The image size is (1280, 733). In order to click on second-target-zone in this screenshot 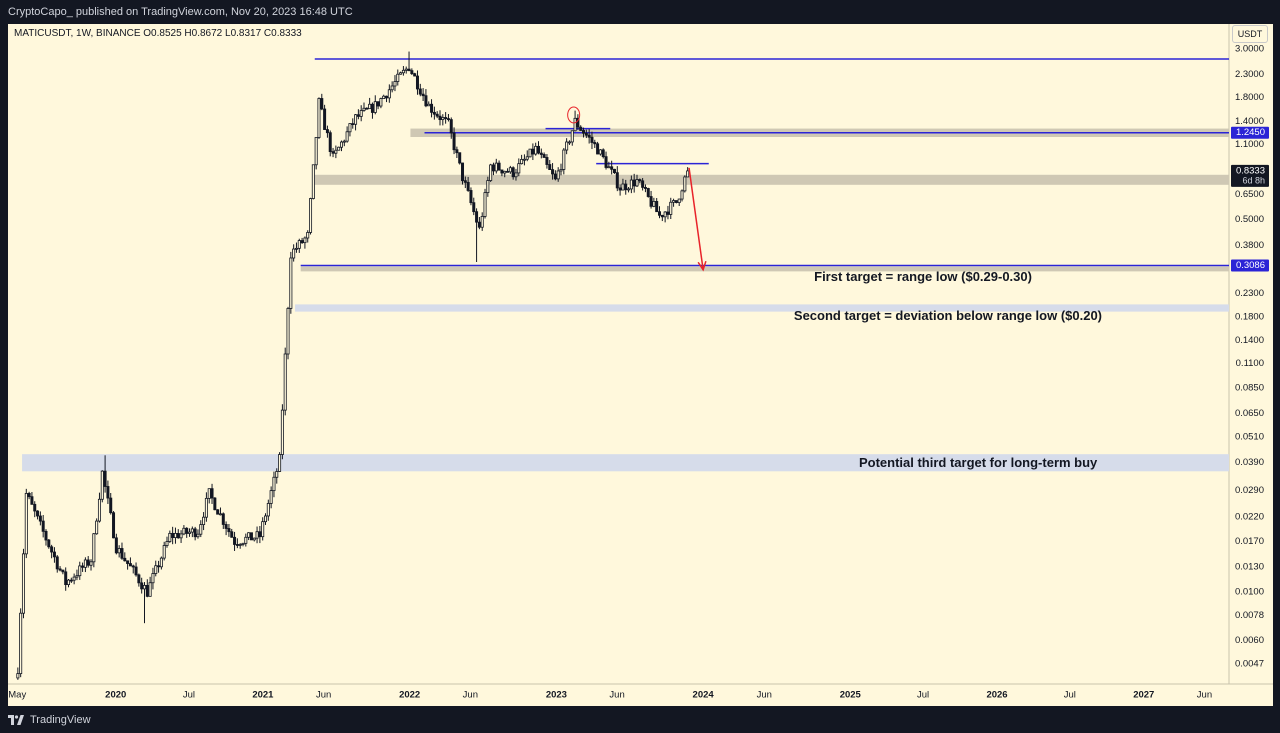, I will do `click(762, 308)`.